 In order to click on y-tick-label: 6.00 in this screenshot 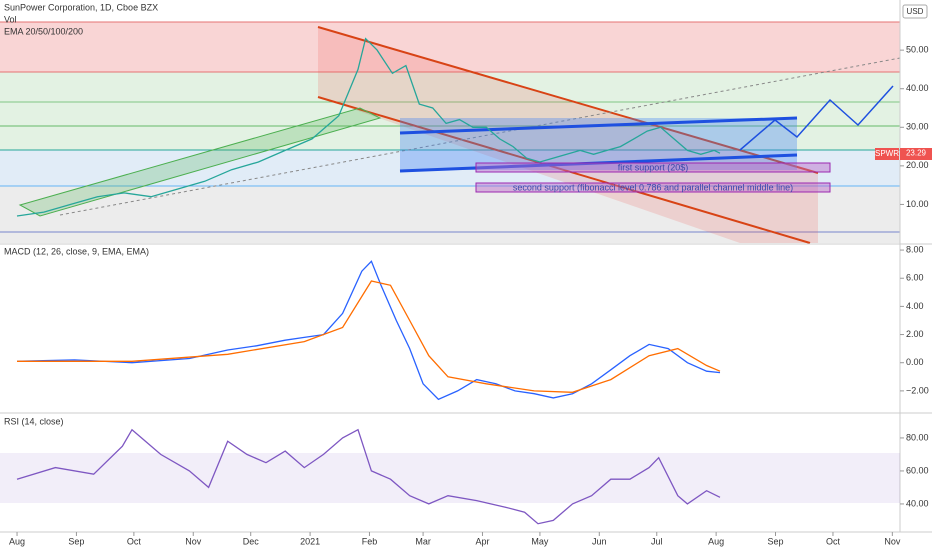, I will do `click(915, 278)`.